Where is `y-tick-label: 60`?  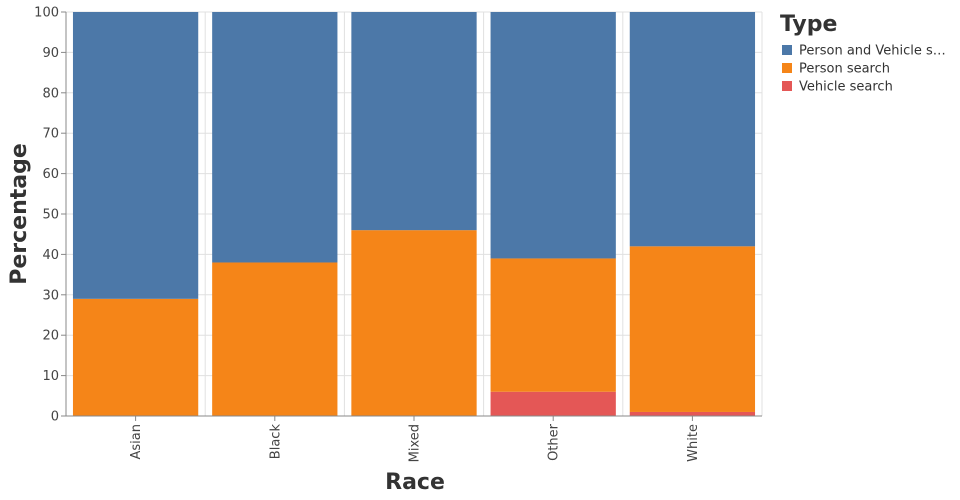
y-tick-label: 60 is located at coordinates (50, 174).